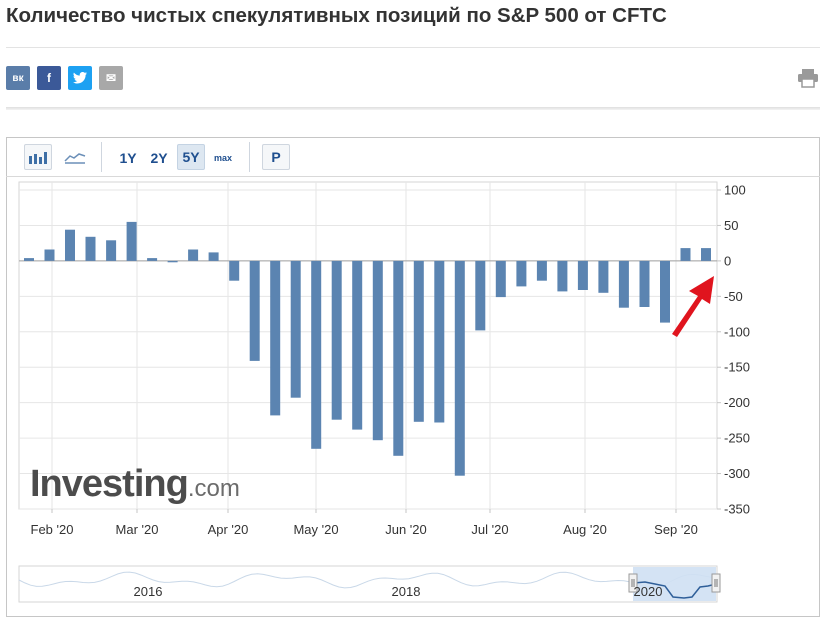  I want to click on title-divider, so click(413, 47).